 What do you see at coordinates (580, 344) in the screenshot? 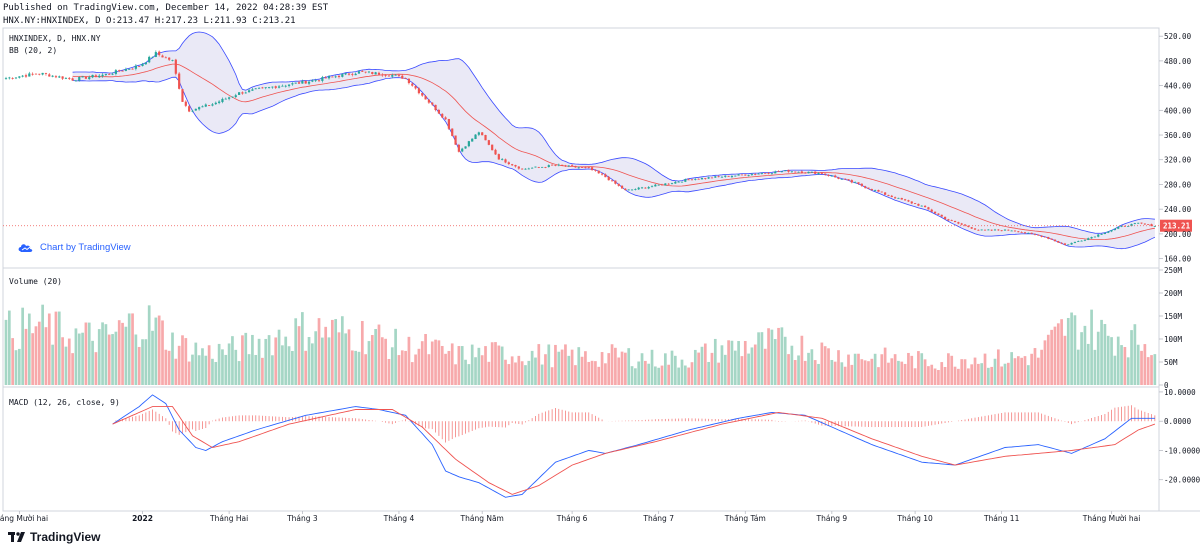
I see `volume-bars` at bounding box center [580, 344].